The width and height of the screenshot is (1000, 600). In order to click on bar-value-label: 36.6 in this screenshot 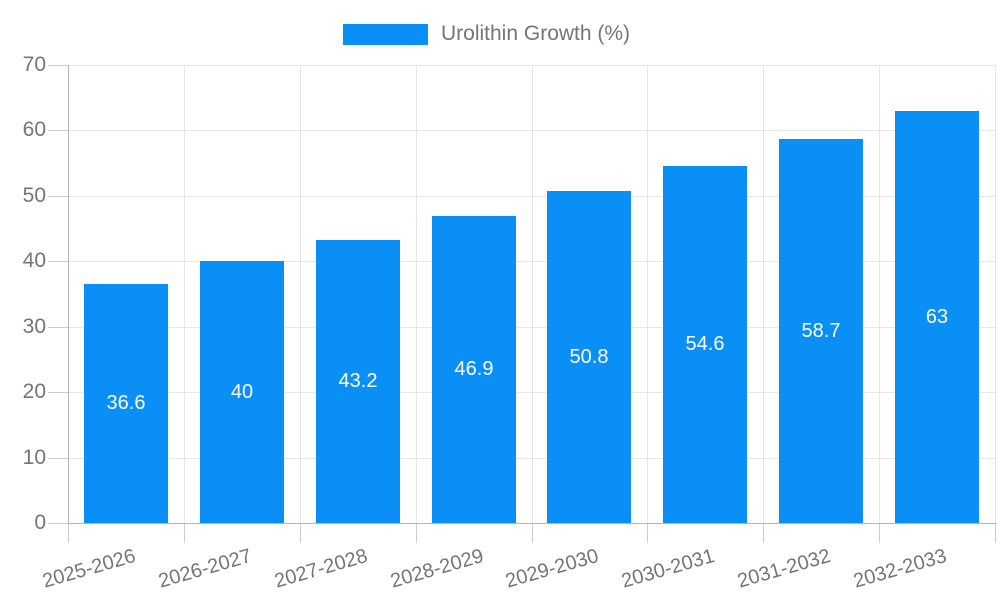, I will do `click(126, 403)`.